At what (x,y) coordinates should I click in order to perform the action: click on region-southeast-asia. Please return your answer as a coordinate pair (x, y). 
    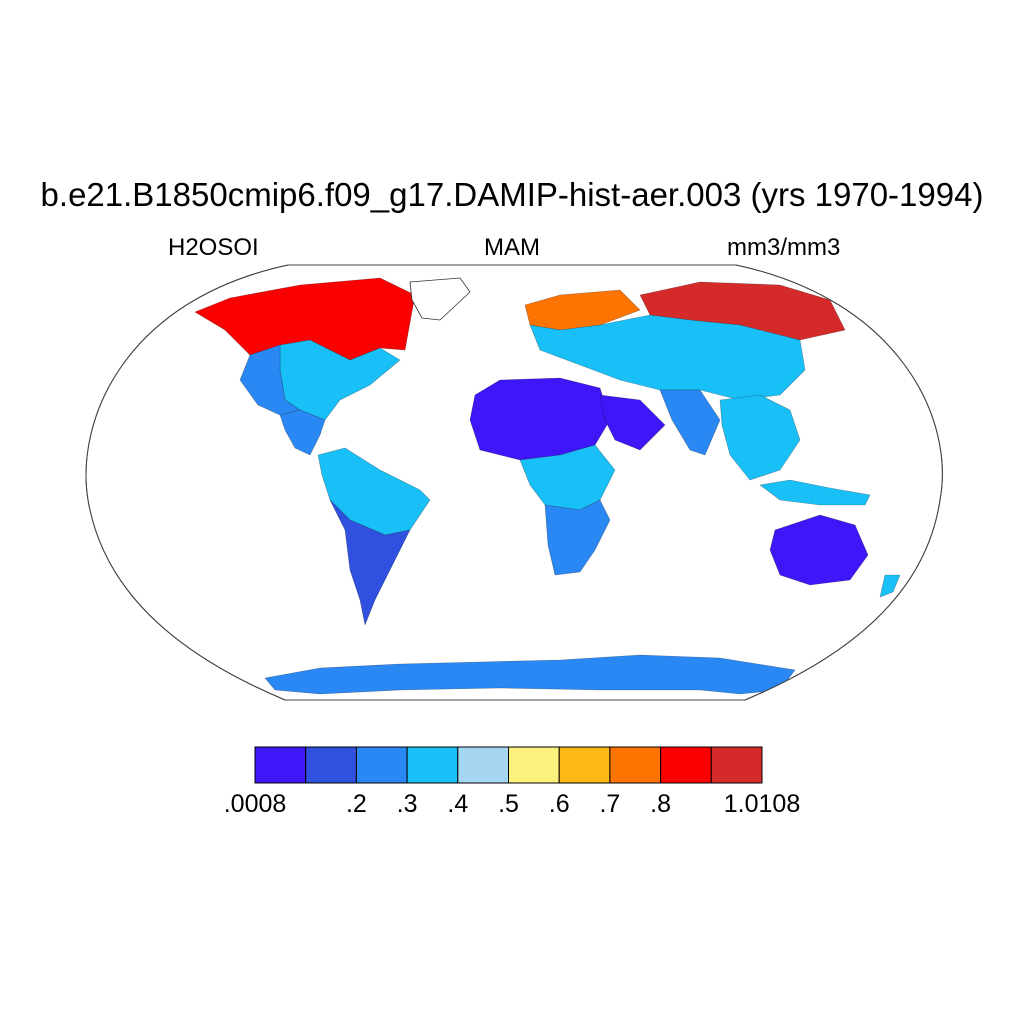
    Looking at the image, I should click on (760, 437).